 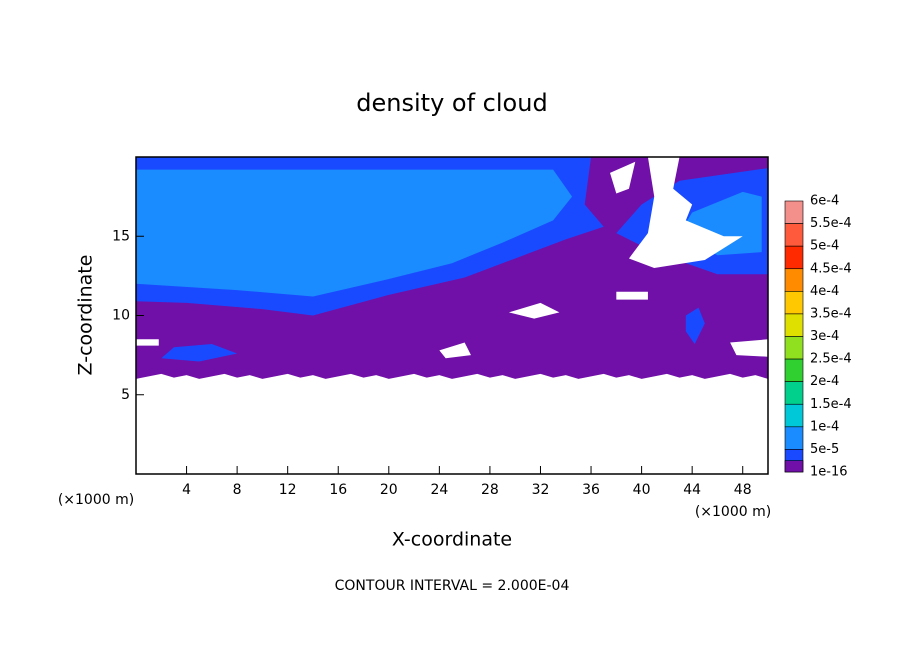 What do you see at coordinates (186, 490) in the screenshot?
I see `x-tick-label: 4` at bounding box center [186, 490].